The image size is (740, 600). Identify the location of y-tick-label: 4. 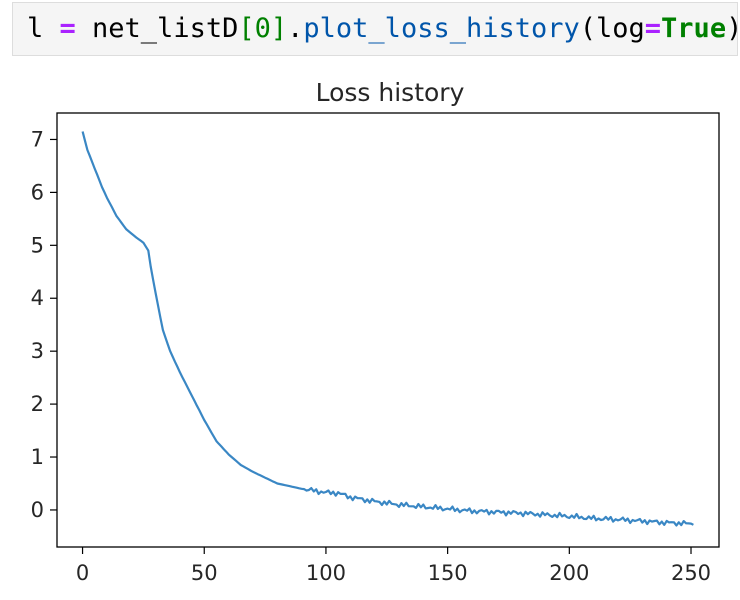
(37, 298).